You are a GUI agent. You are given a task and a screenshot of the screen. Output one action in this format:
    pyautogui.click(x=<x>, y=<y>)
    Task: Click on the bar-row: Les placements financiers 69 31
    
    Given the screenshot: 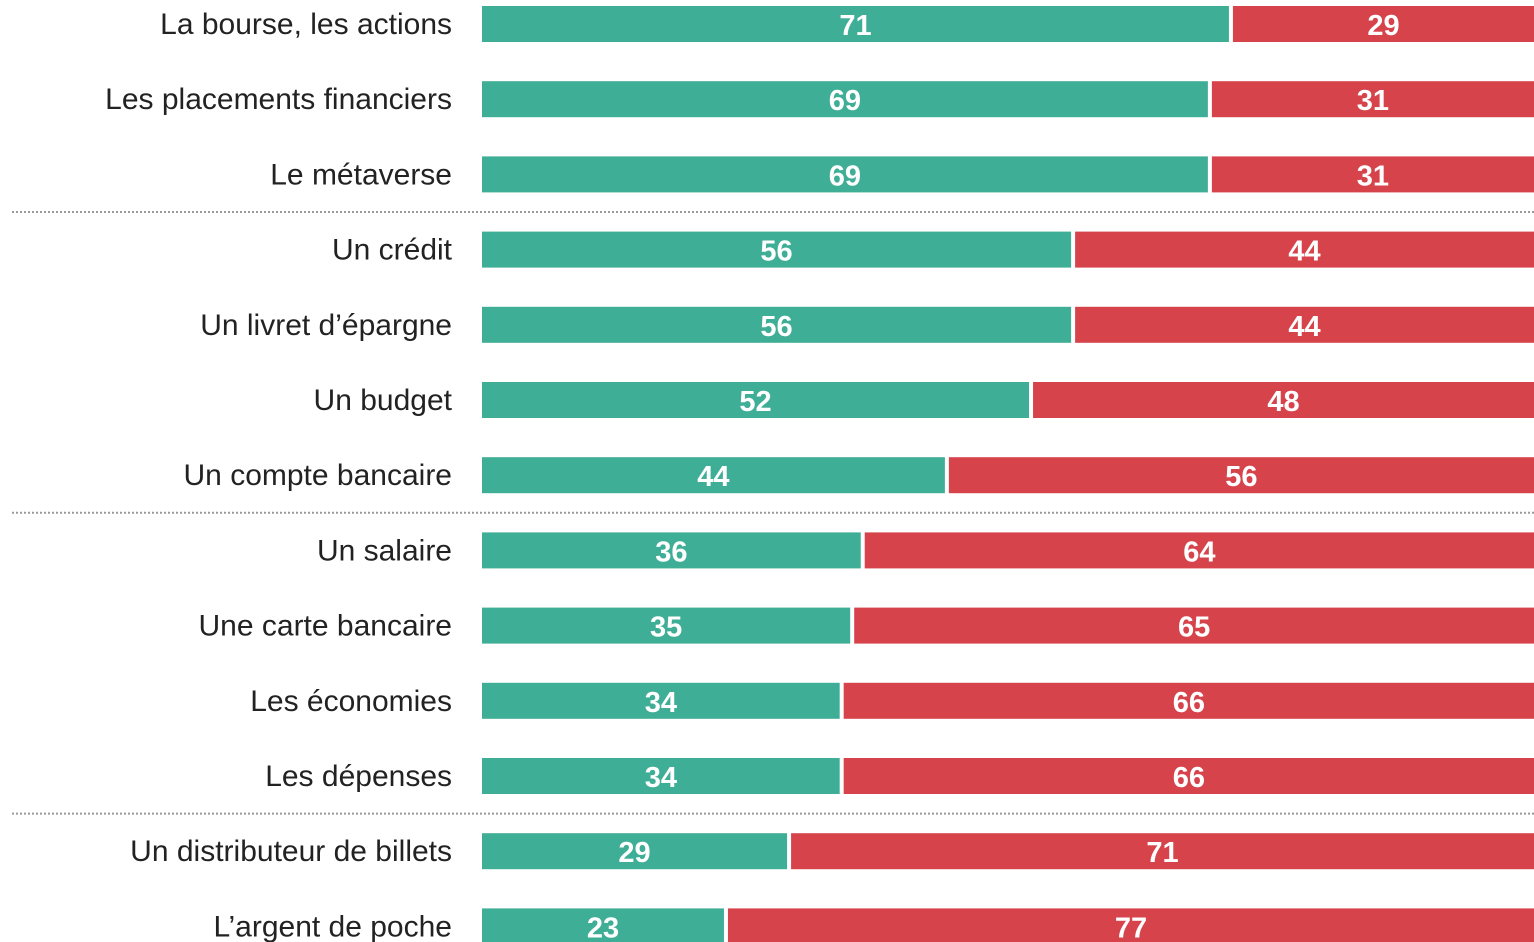 What is the action you would take?
    pyautogui.click(x=819, y=99)
    